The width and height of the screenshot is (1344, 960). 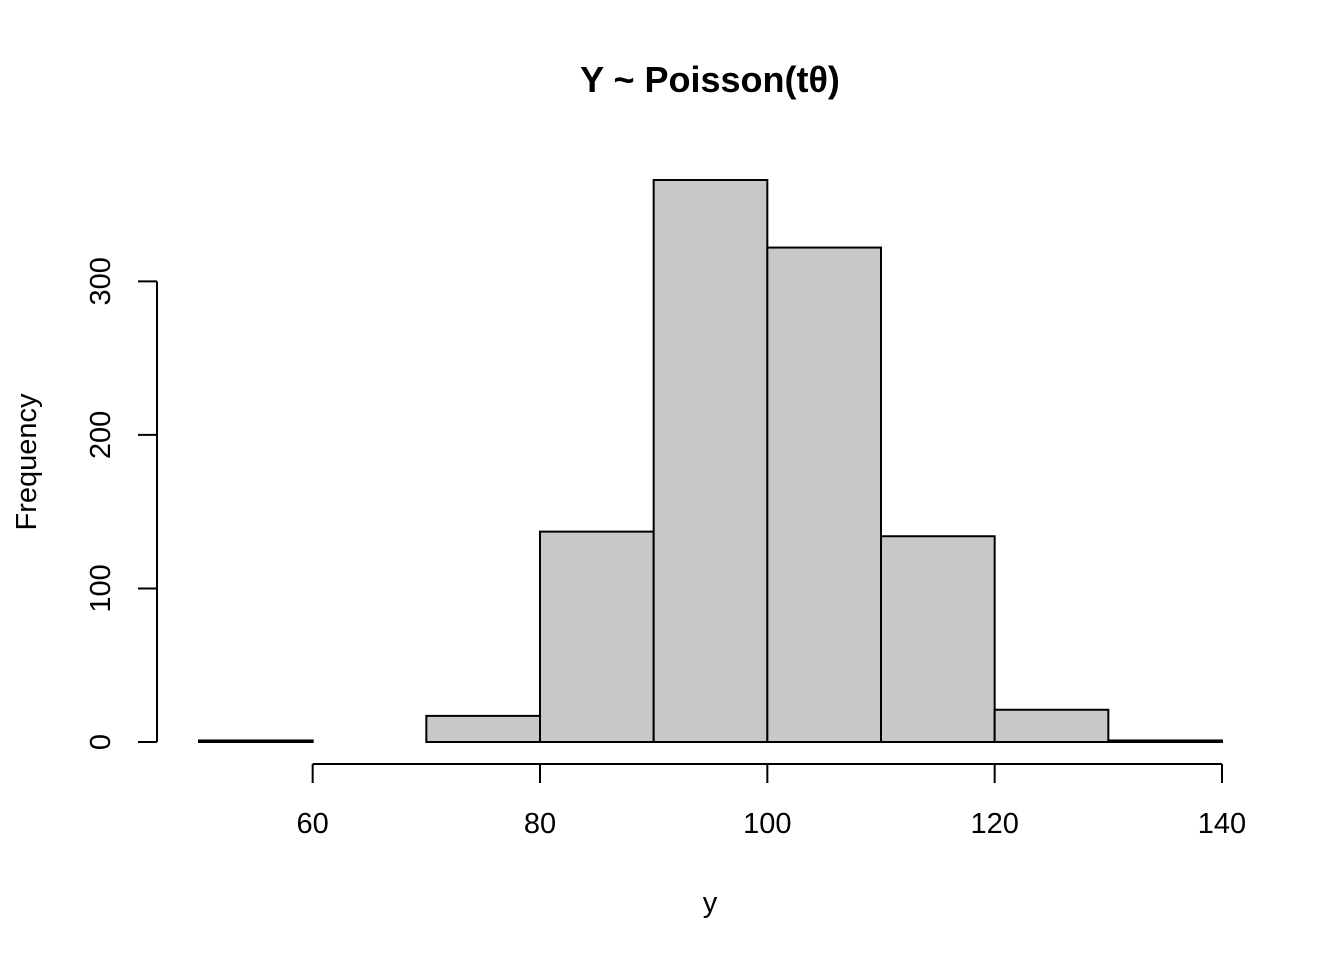 What do you see at coordinates (771, 801) in the screenshot?
I see `x-axis: 60 80 100 120 140` at bounding box center [771, 801].